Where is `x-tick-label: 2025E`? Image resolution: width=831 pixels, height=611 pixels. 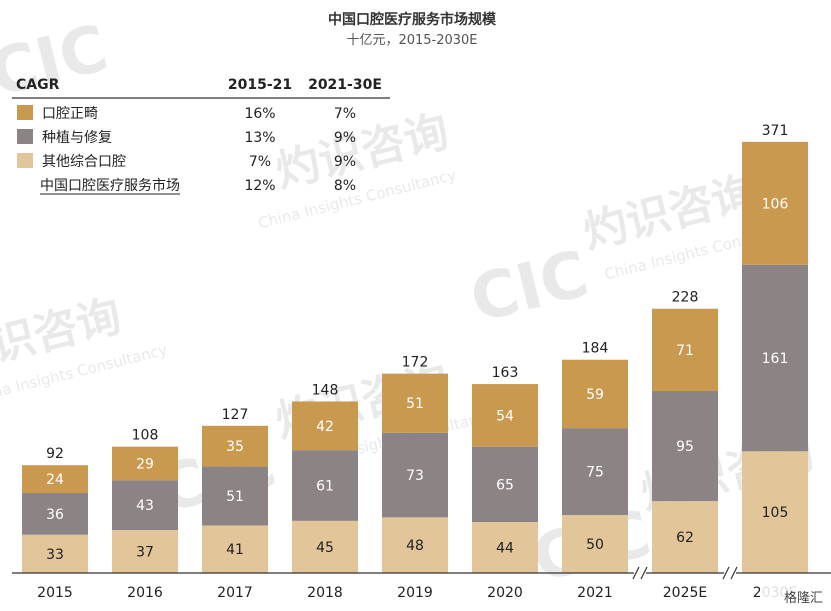
x-tick-label: 2025E is located at coordinates (685, 593).